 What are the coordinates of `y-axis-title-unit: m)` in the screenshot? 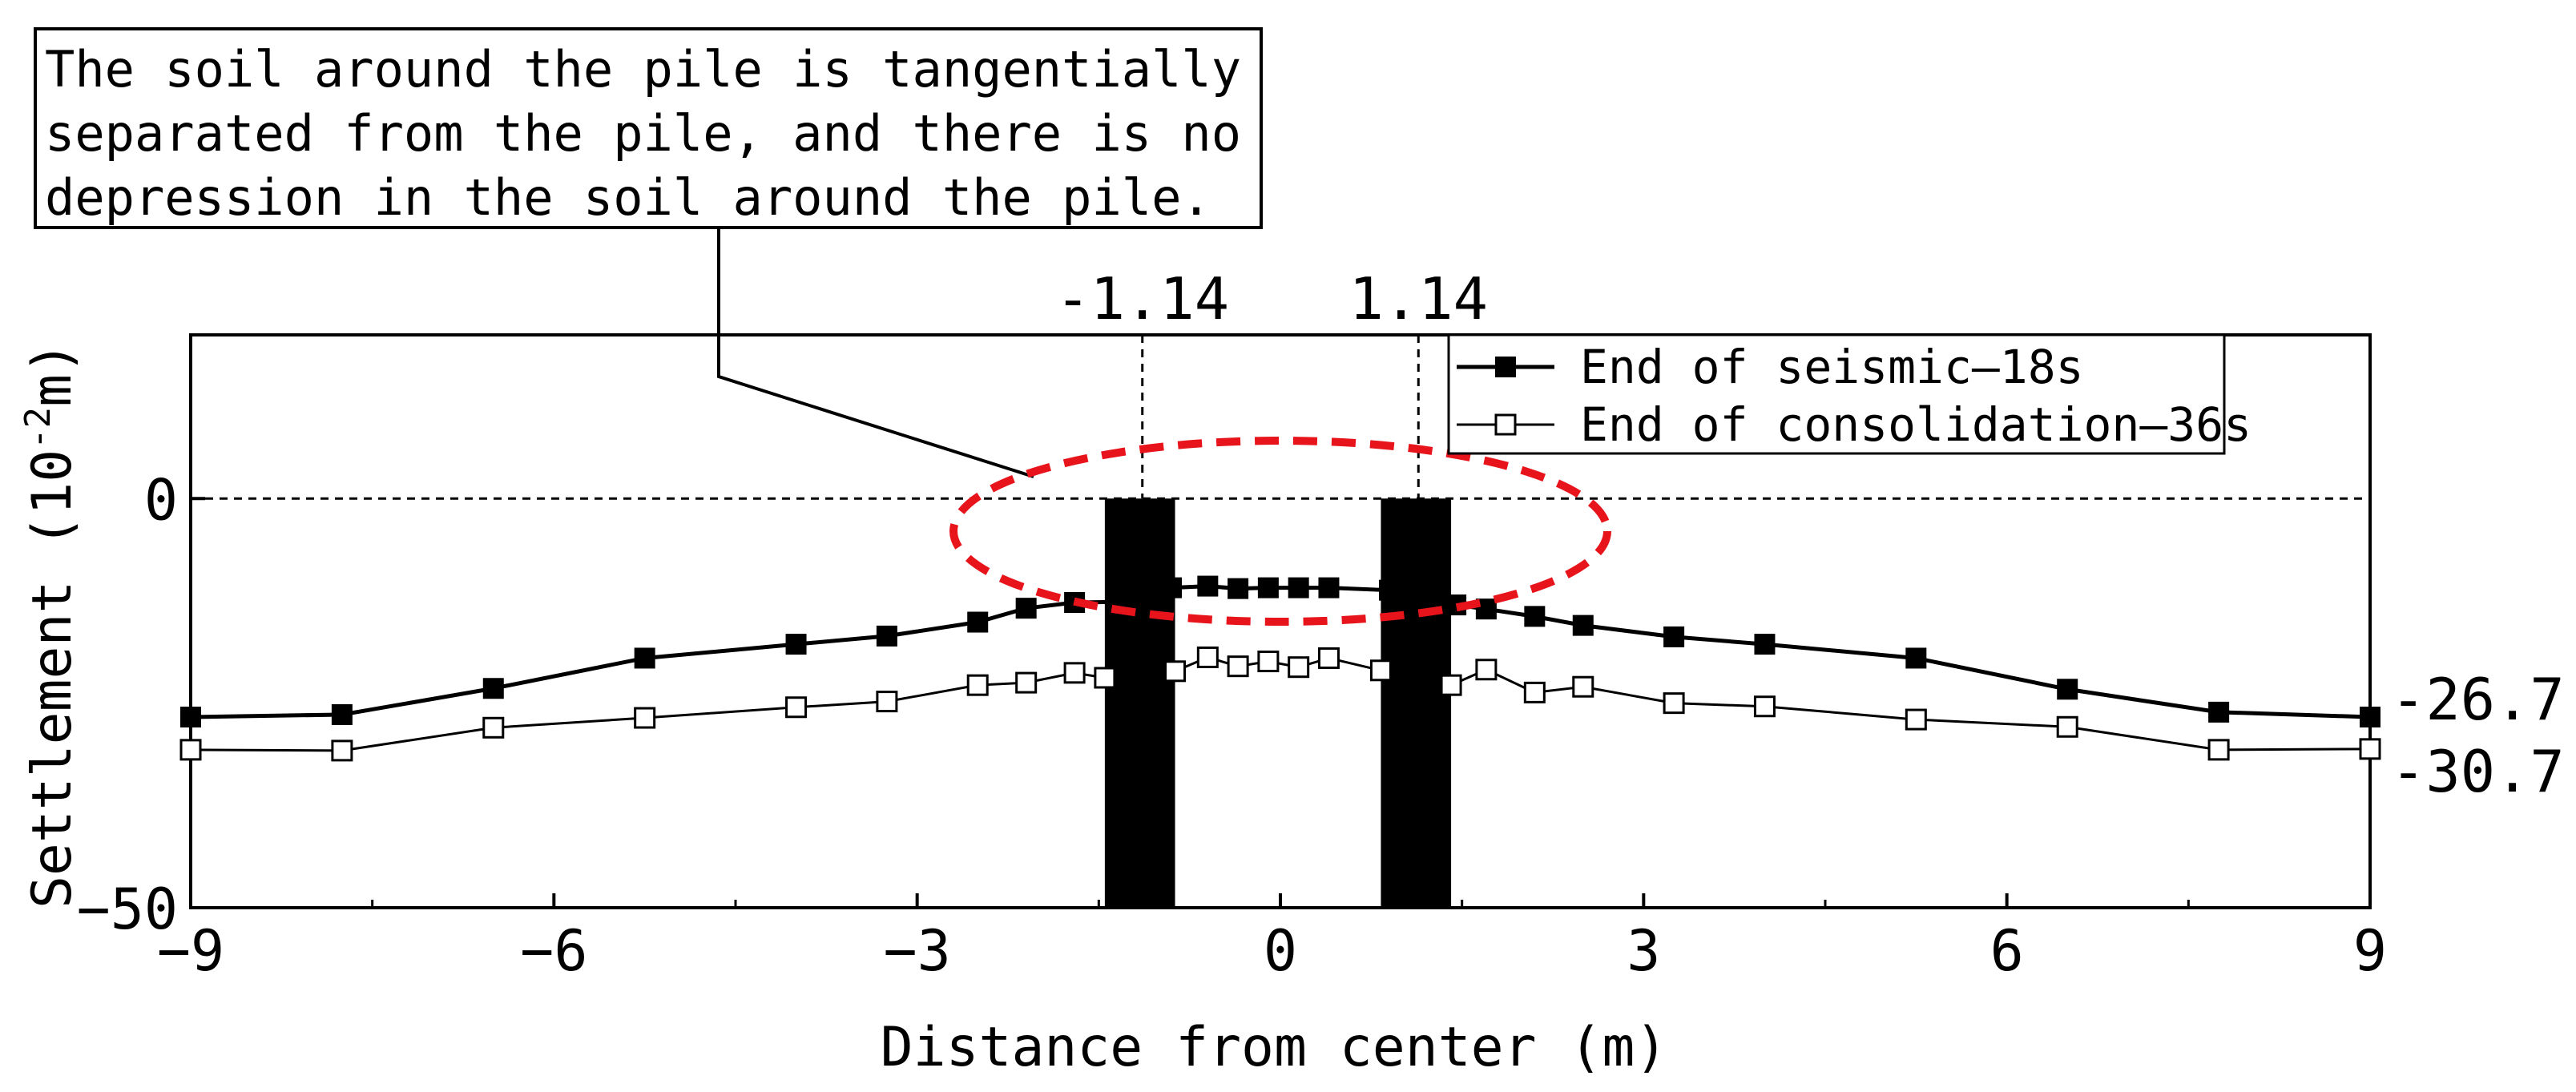 It's located at (52, 374).